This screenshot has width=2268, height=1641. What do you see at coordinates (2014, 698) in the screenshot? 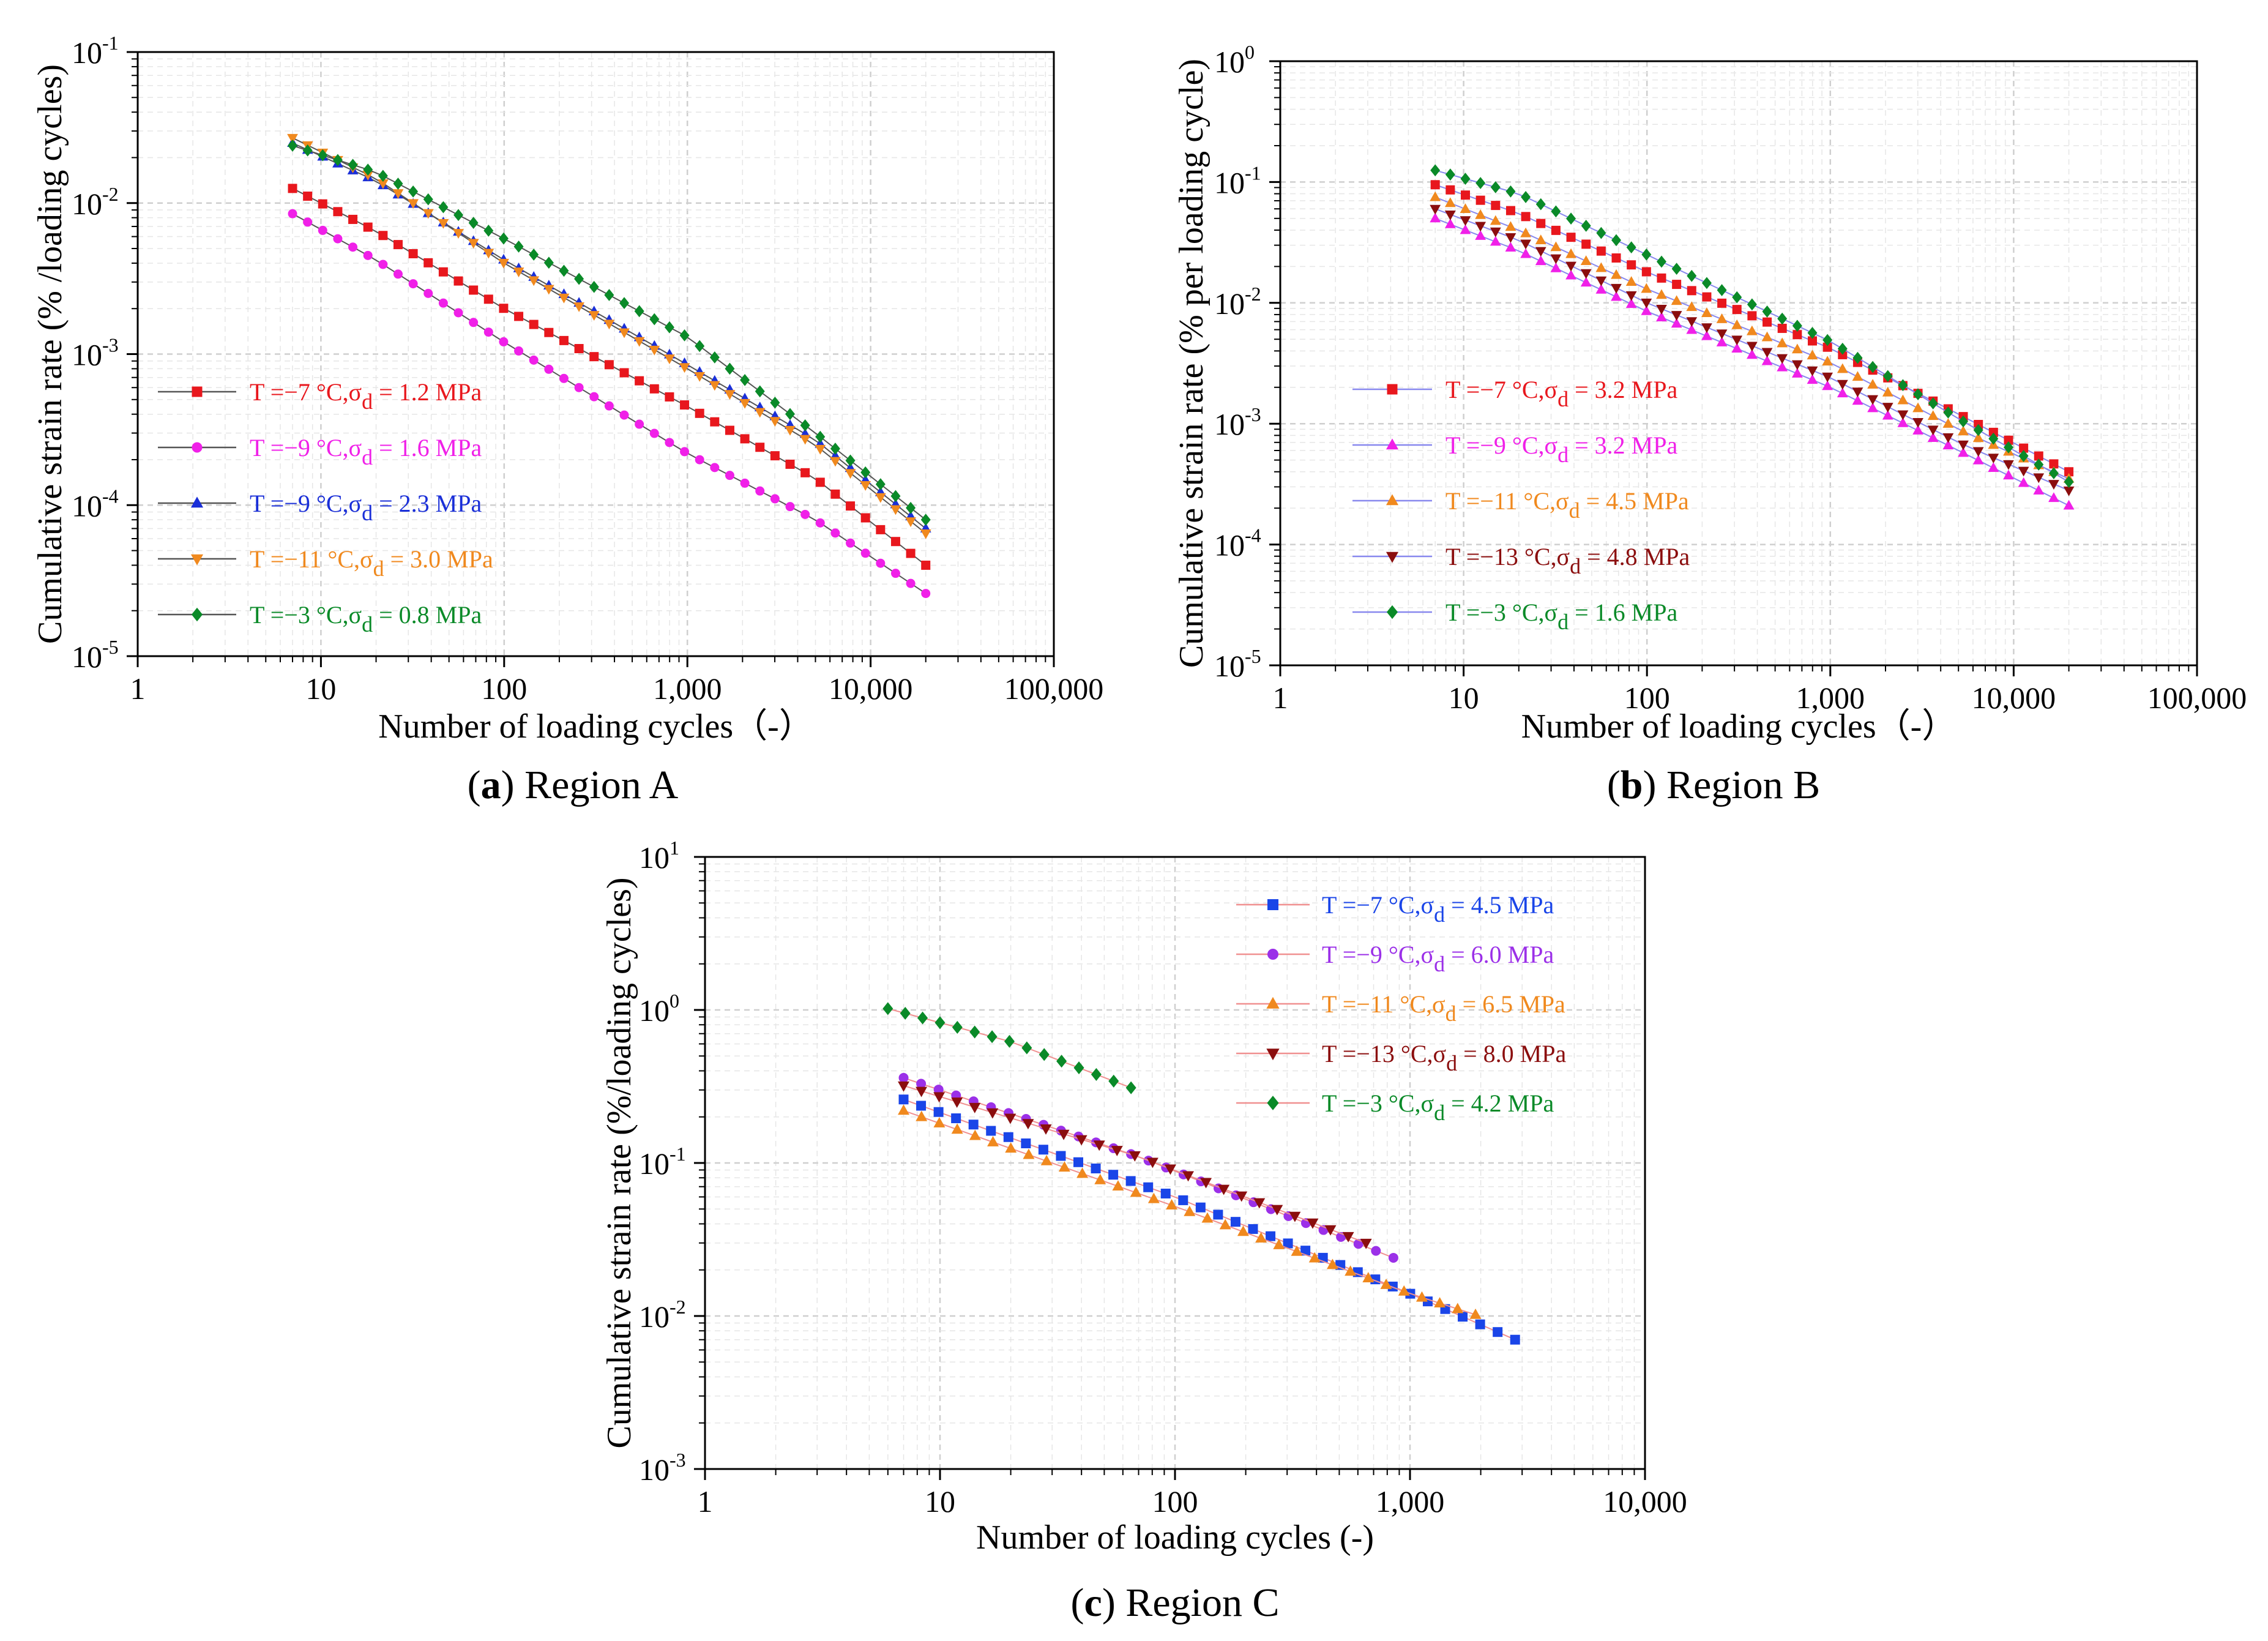
I see `x-tick-label: 10,000` at bounding box center [2014, 698].